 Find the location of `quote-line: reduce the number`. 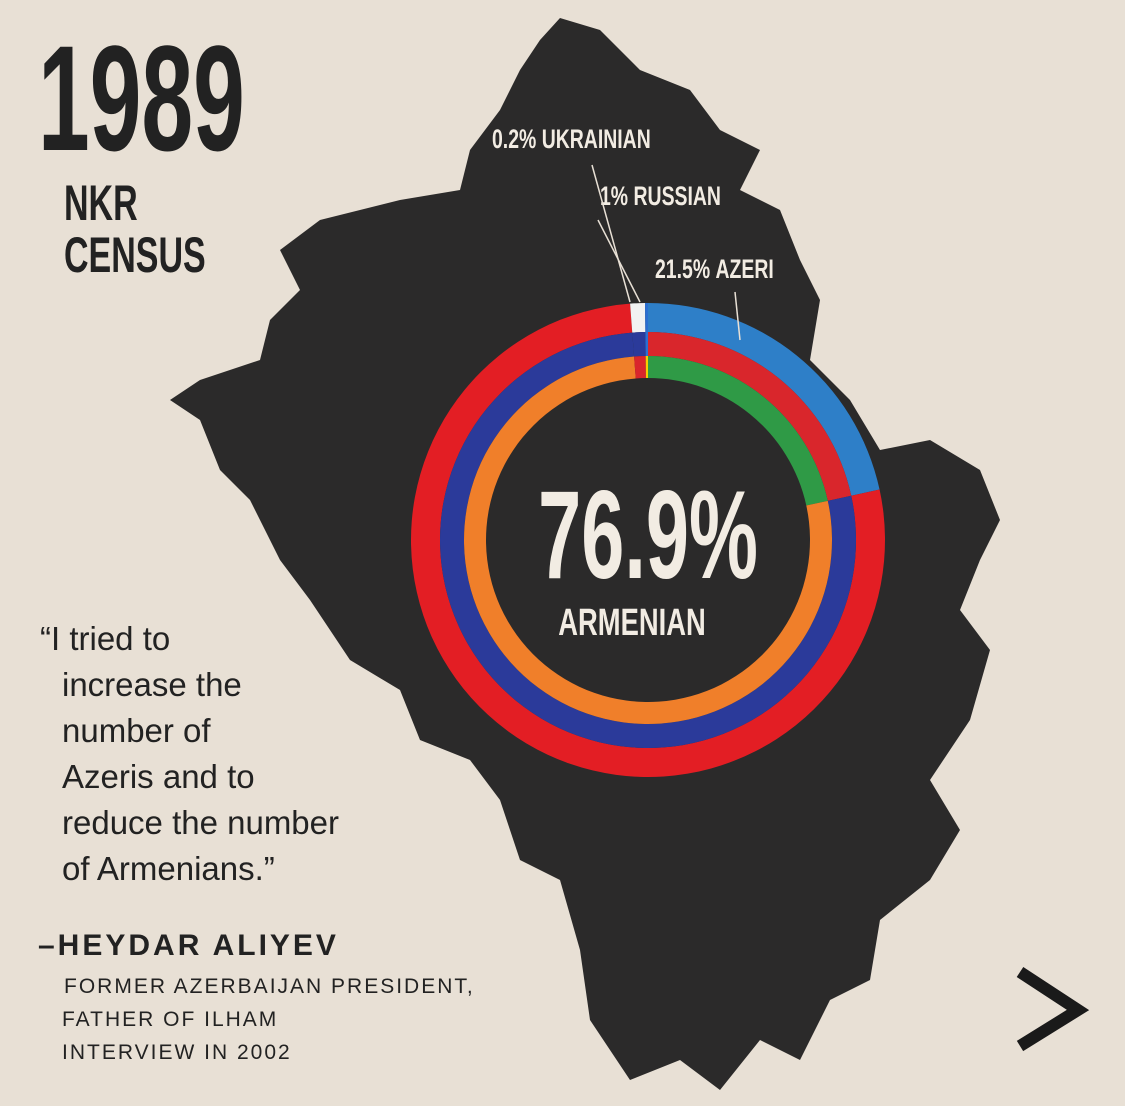

quote-line: reduce the number is located at coordinates (200, 822).